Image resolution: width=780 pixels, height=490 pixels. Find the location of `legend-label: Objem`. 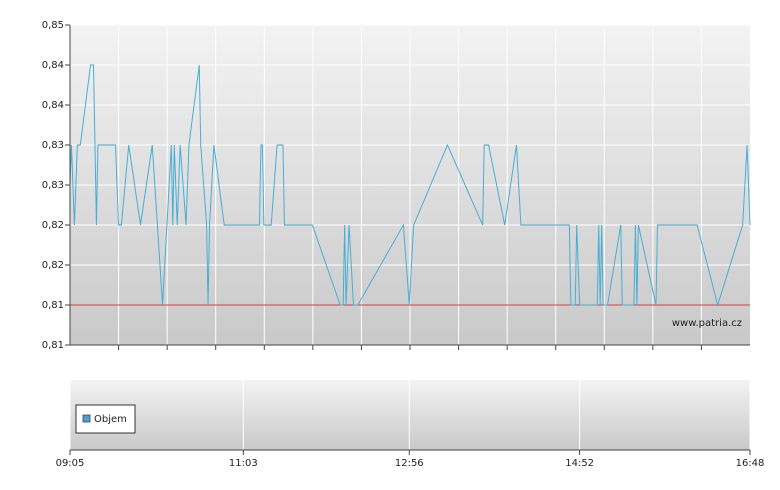

legend-label: Objem is located at coordinates (110, 419).